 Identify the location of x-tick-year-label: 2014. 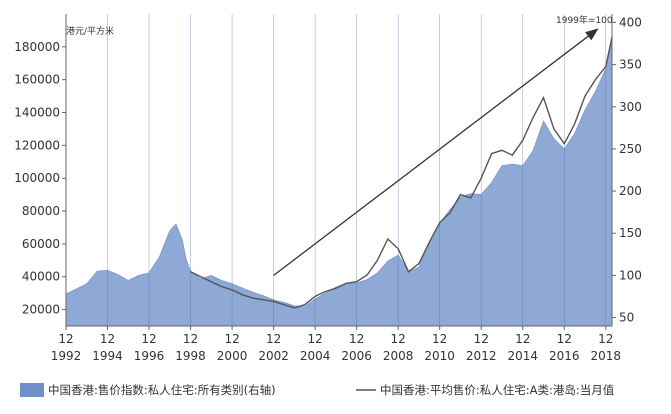
(522, 356).